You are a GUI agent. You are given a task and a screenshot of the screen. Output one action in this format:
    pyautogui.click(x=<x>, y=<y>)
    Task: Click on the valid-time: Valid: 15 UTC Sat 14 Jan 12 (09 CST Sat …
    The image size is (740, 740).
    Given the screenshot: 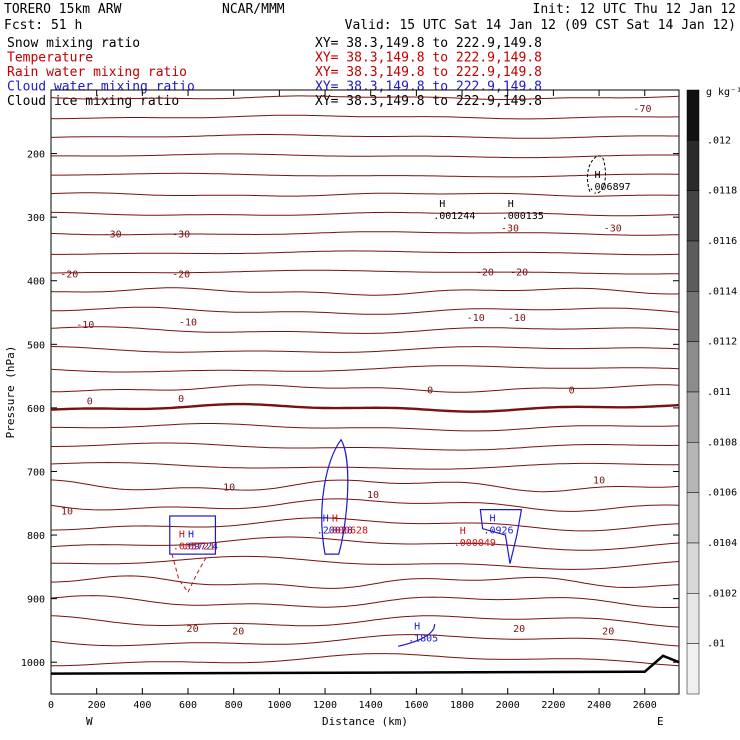 What is the action you would take?
    pyautogui.click(x=540, y=25)
    